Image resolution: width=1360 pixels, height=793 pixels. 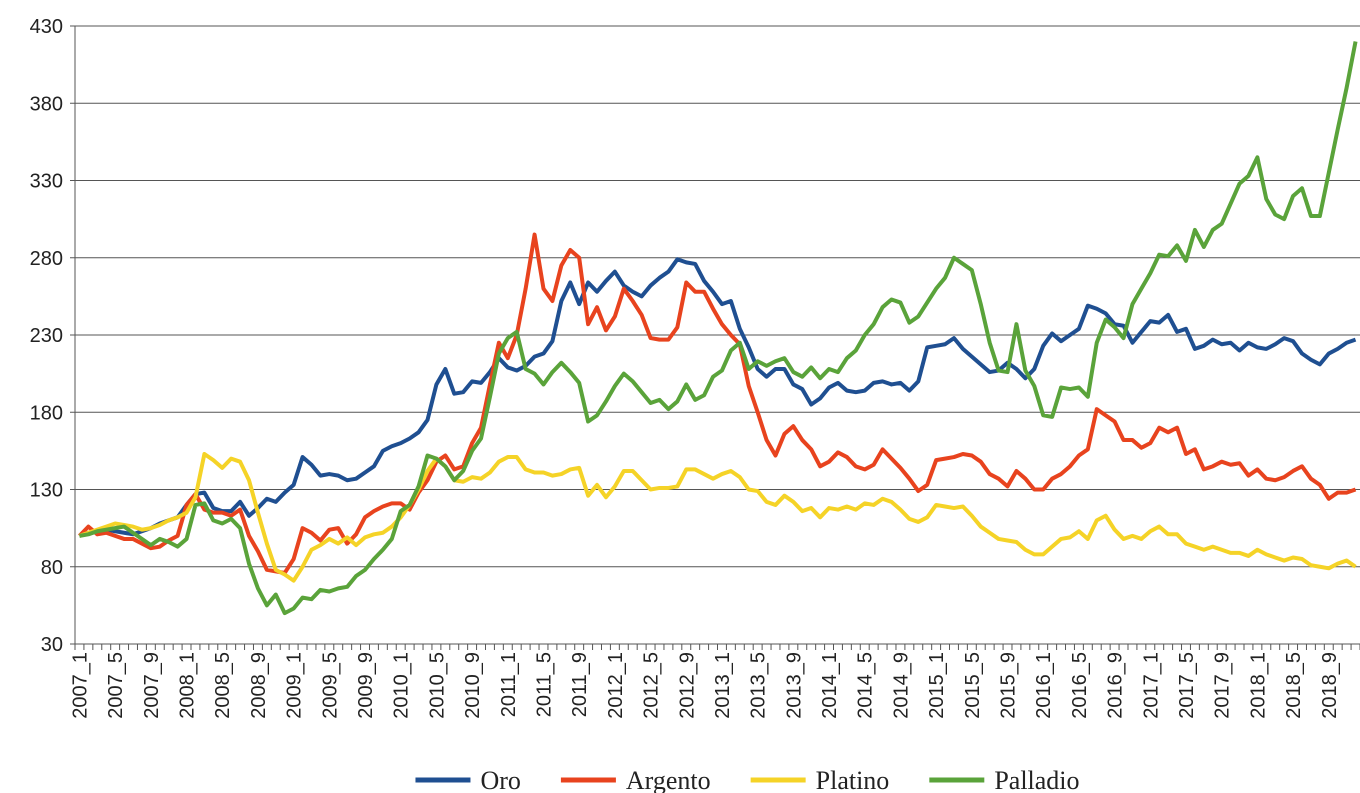 I want to click on x-tick-label: 2016_9, so click(x=1116, y=685).